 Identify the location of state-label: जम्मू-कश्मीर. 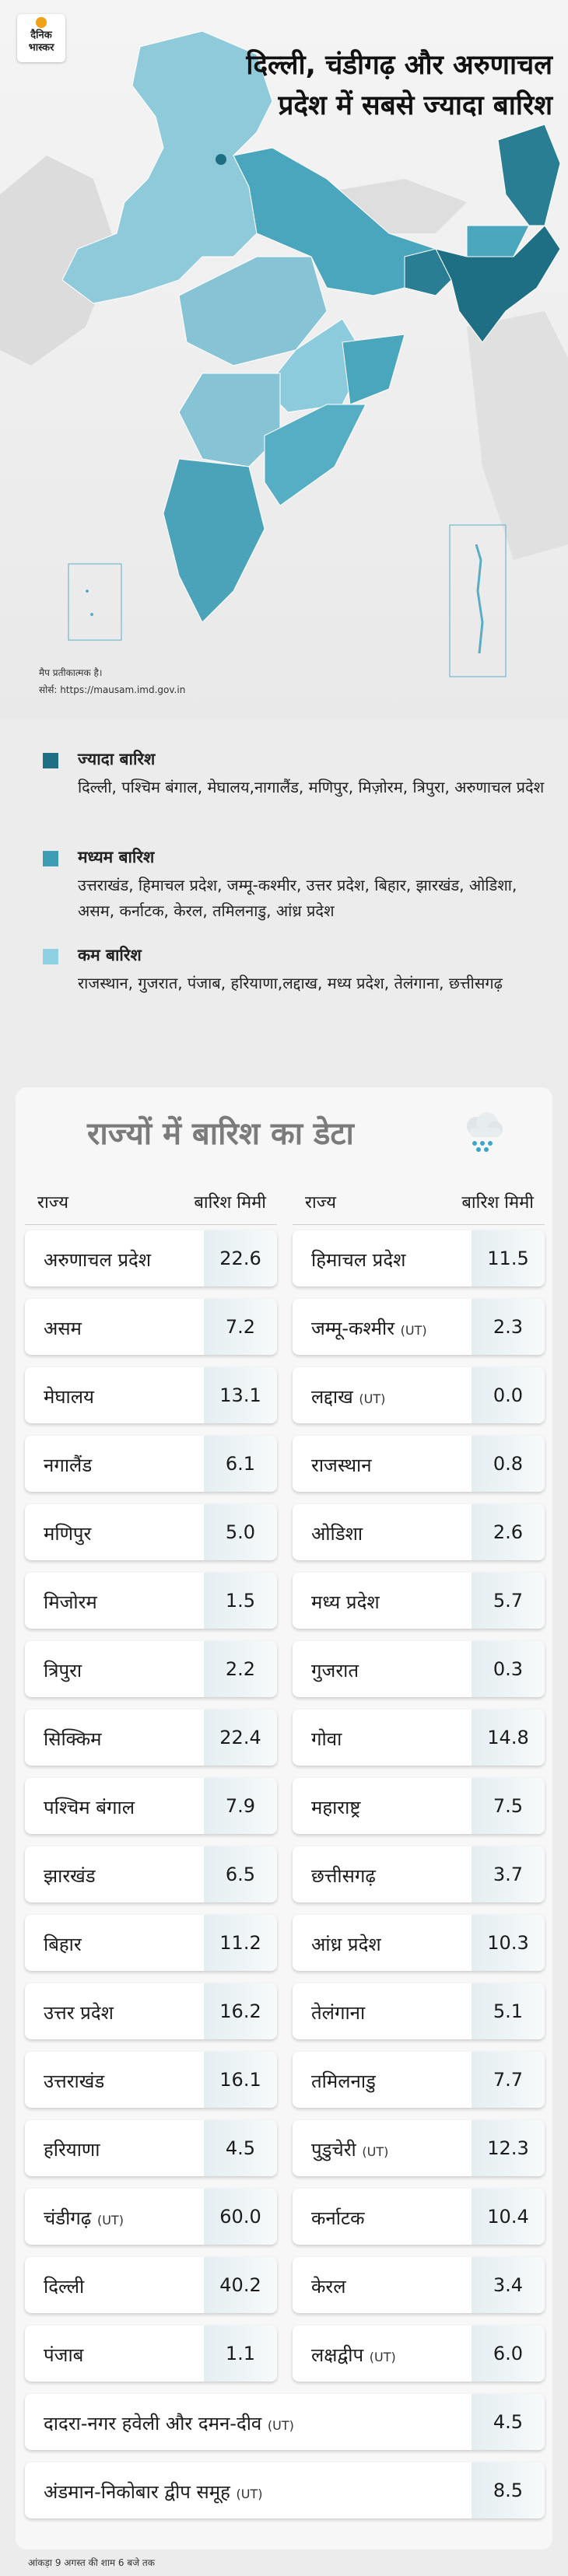
(353, 1328).